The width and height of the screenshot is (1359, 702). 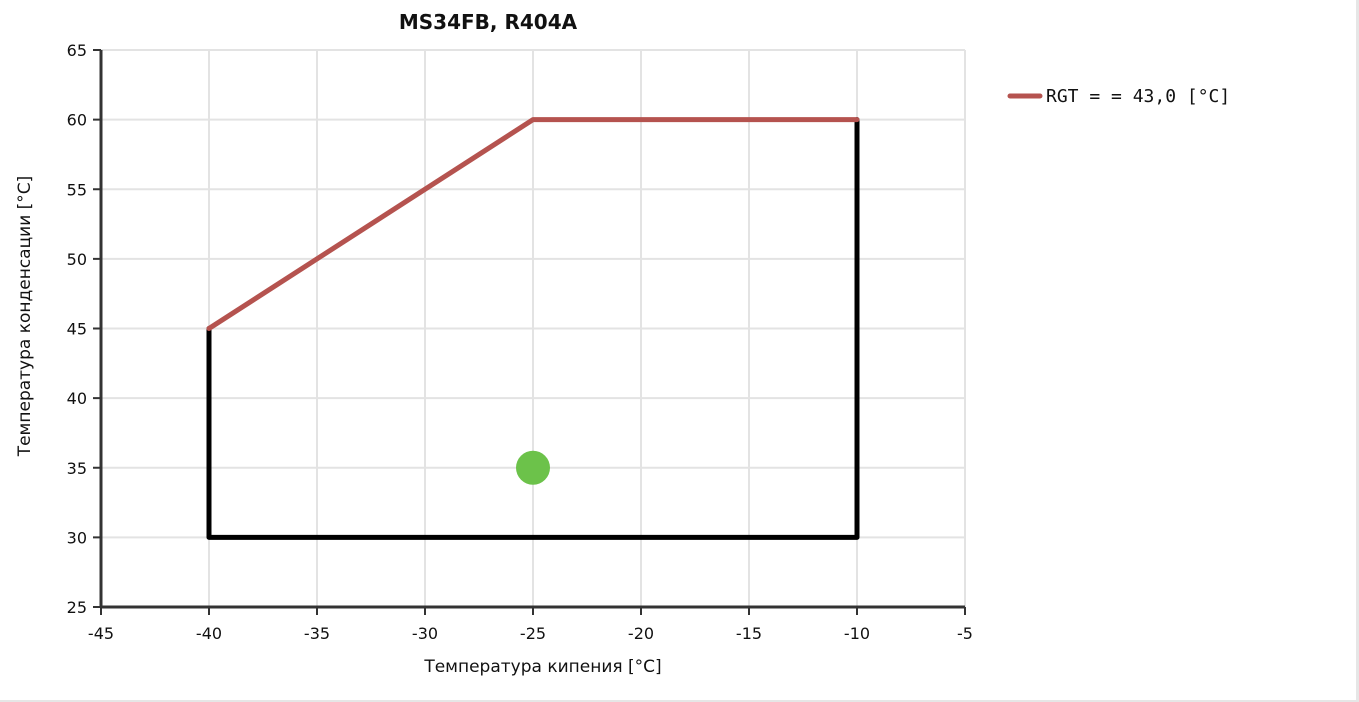 I want to click on x-tick-label-2: -35, so click(x=317, y=633).